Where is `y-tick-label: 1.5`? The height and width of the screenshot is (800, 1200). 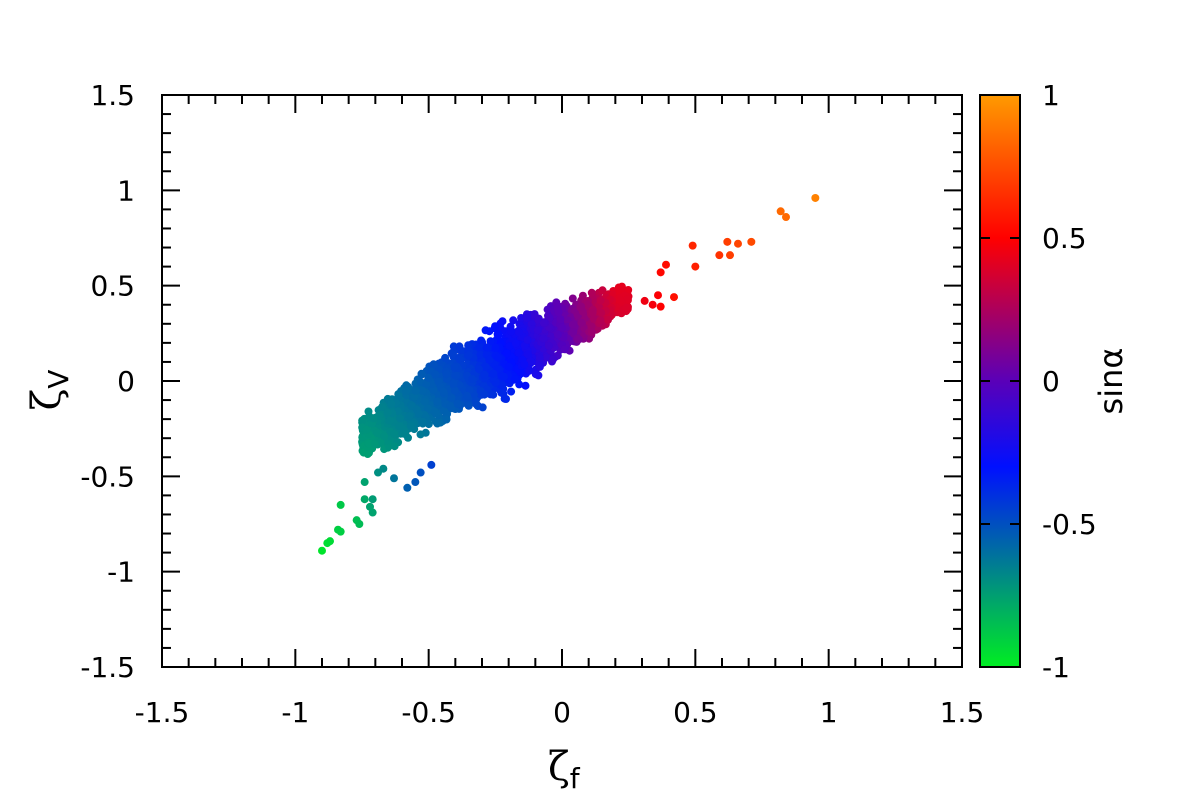 y-tick-label: 1.5 is located at coordinates (112, 95).